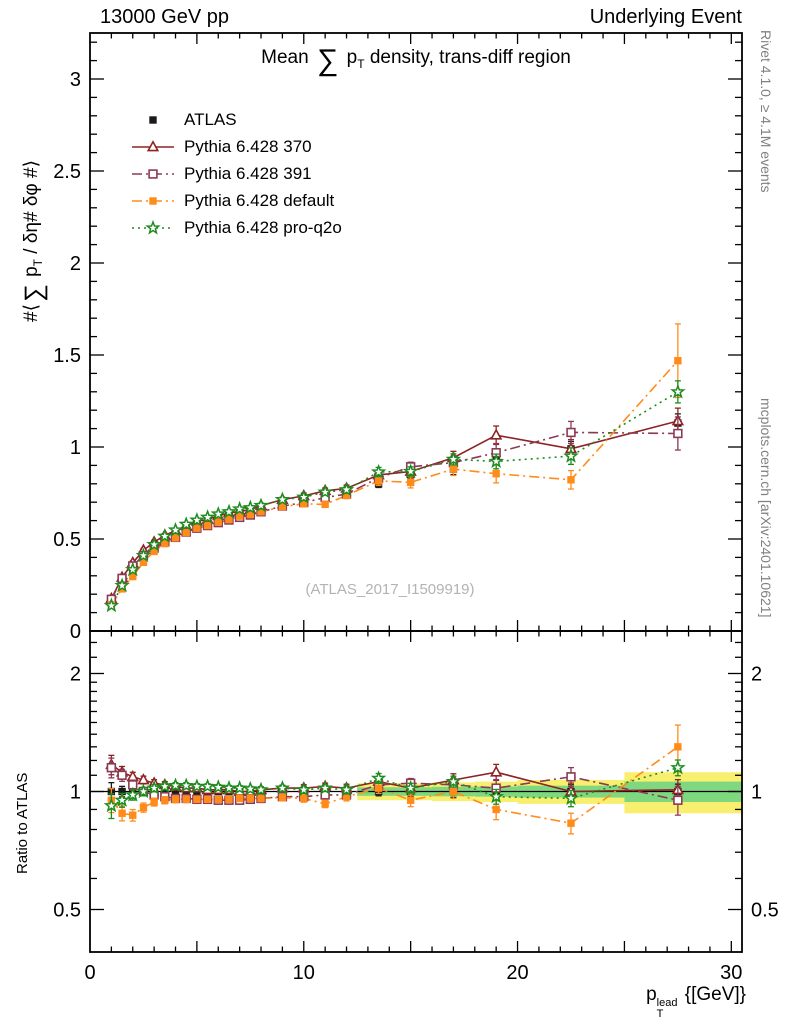 This screenshot has width=786, height=1024. I want to click on x-label-subscript: T, so click(660, 1014).